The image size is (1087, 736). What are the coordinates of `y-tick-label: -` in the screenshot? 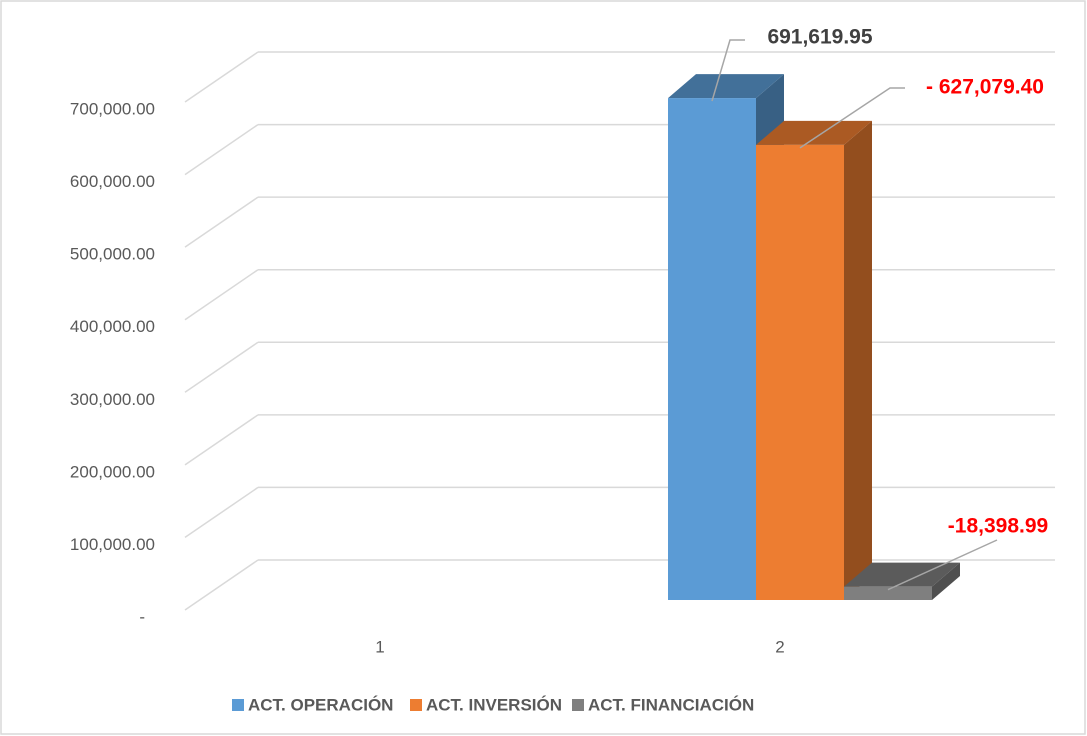 It's located at (142, 616).